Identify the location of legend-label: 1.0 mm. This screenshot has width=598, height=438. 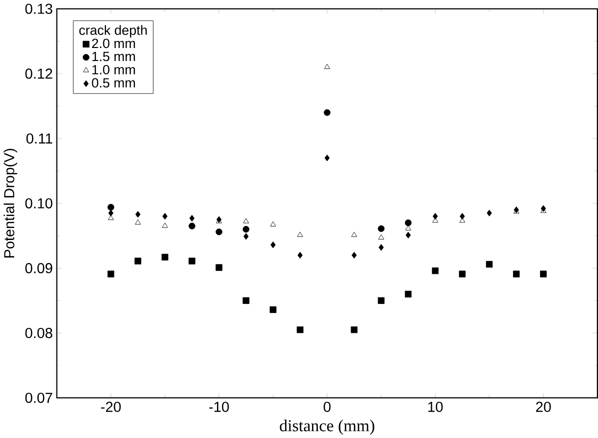
(113, 69).